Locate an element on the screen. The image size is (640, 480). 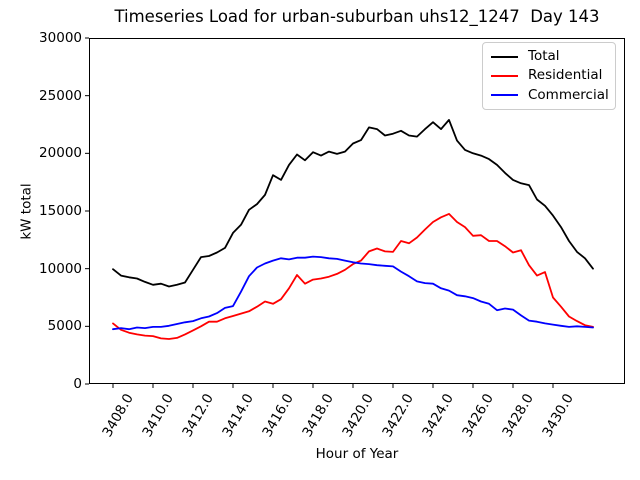
legend-item-total: Total is located at coordinates (549, 56).